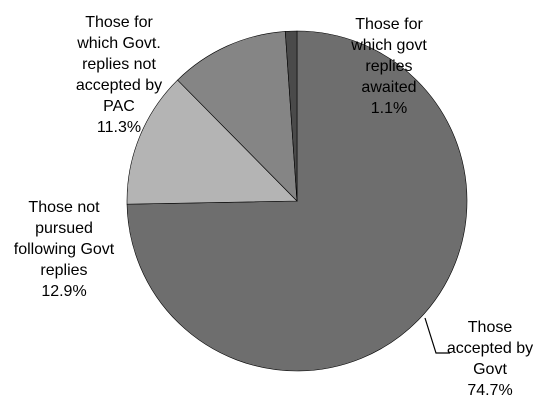  What do you see at coordinates (63, 270) in the screenshot?
I see `slice-label-1-line-3: replies` at bounding box center [63, 270].